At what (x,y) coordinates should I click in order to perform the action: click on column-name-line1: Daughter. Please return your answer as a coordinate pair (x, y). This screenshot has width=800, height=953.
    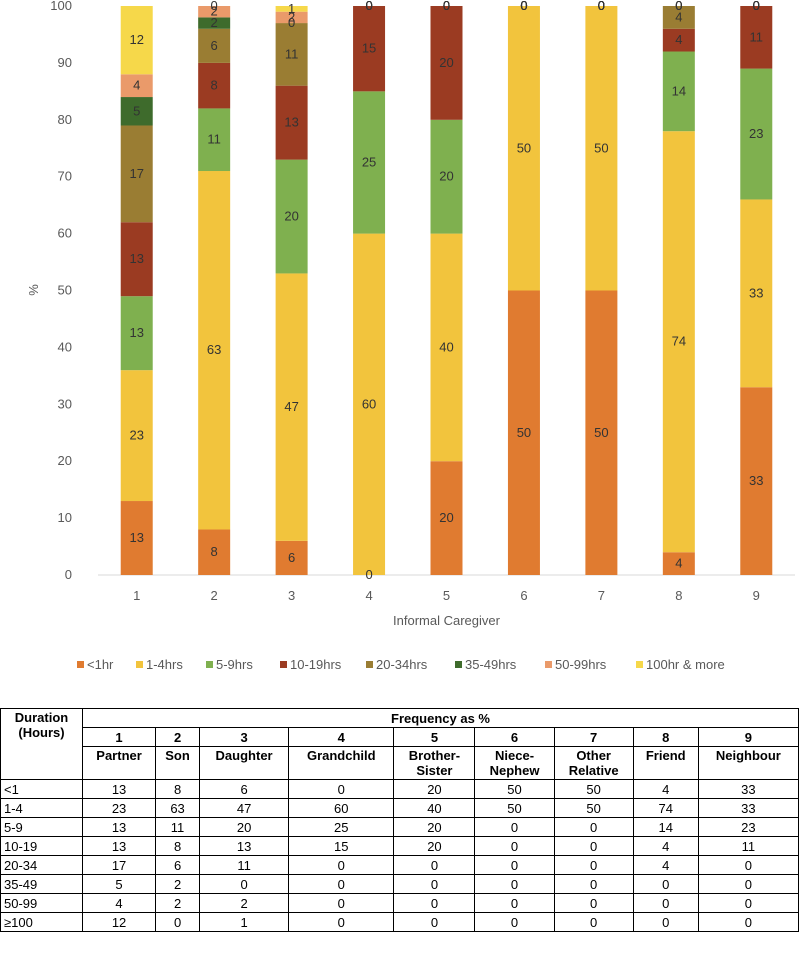
    Looking at the image, I should click on (244, 755).